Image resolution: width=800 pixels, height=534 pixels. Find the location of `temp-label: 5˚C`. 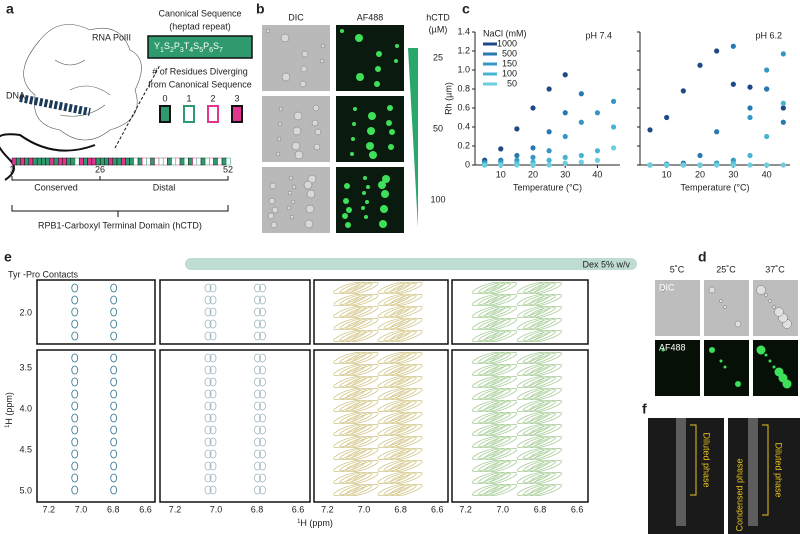

temp-label: 5˚C is located at coordinates (677, 269).